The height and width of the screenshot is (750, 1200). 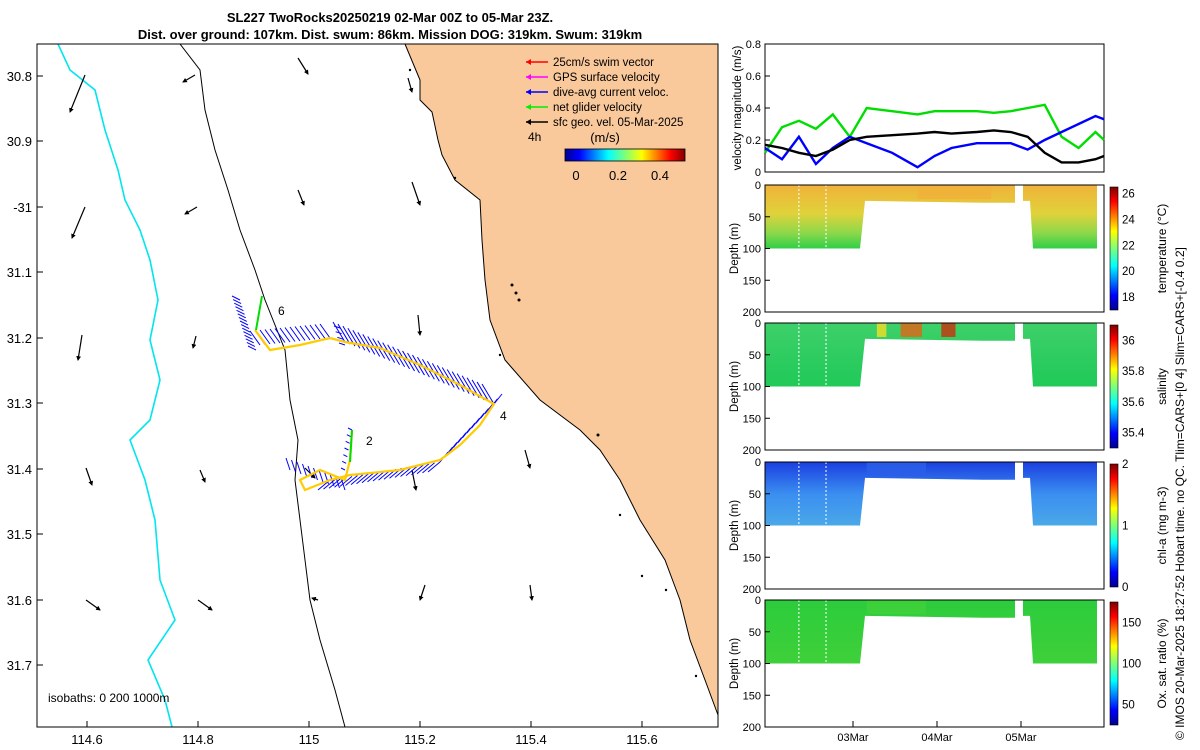 I want to click on velocity-y-tick-label: 0.6, so click(x=753, y=77).